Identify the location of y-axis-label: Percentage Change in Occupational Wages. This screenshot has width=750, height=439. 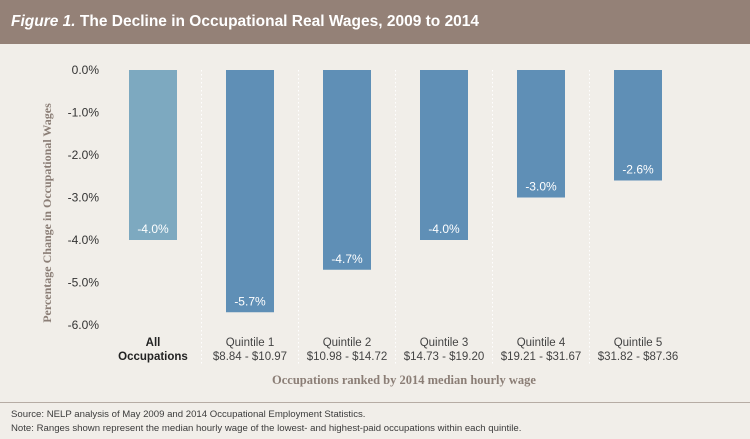
(47, 213).